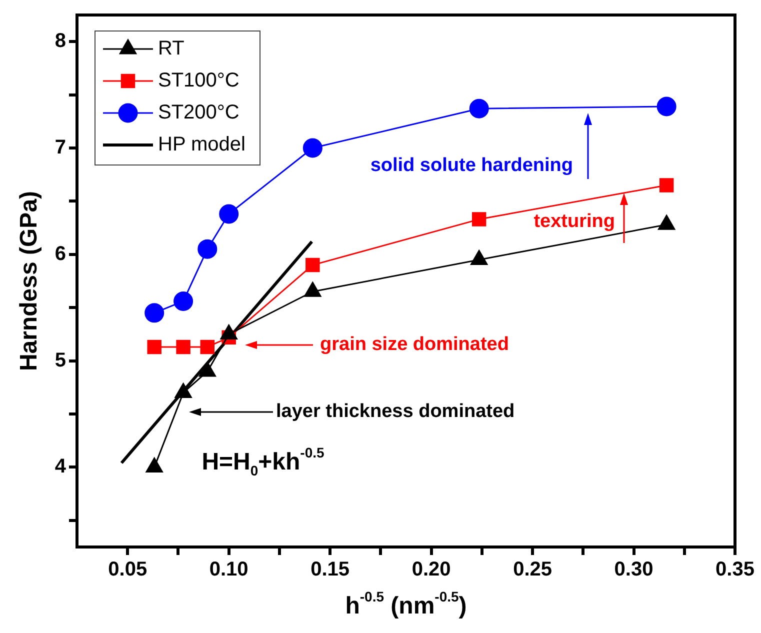 The height and width of the screenshot is (633, 761). What do you see at coordinates (171, 49) in the screenshot?
I see `legend-label: RT` at bounding box center [171, 49].